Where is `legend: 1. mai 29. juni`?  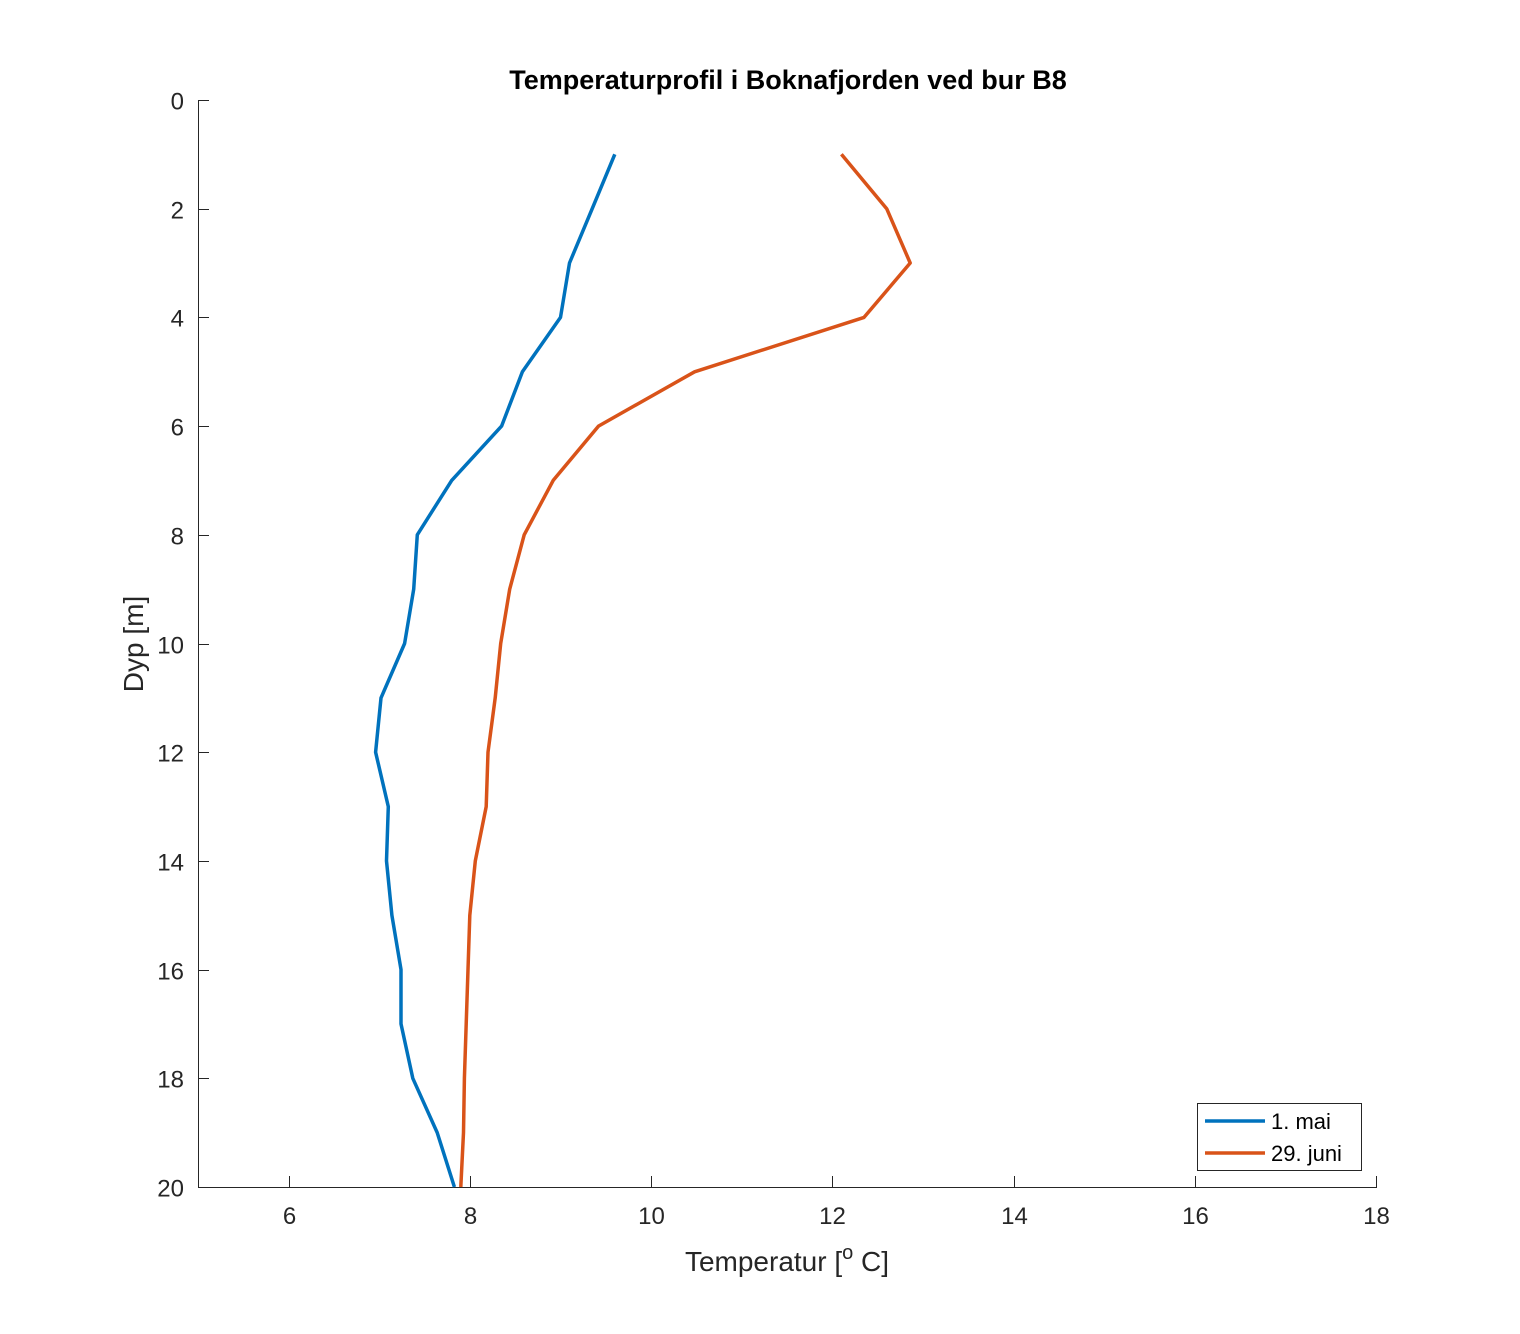 legend: 1. mai 29. juni is located at coordinates (1279, 1137).